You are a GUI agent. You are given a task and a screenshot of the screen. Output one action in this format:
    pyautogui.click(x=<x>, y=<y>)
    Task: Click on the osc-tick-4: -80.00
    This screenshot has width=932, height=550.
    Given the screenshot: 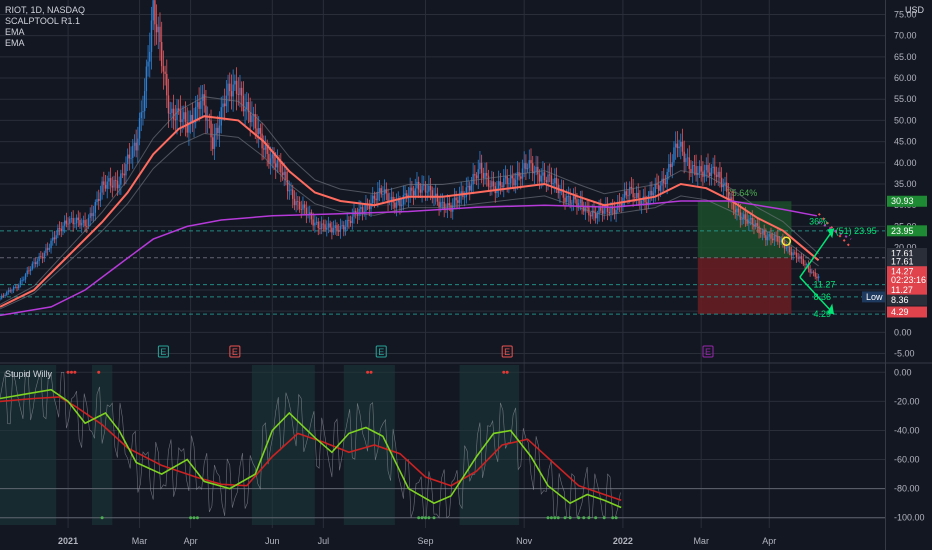 What is the action you would take?
    pyautogui.click(x=907, y=489)
    